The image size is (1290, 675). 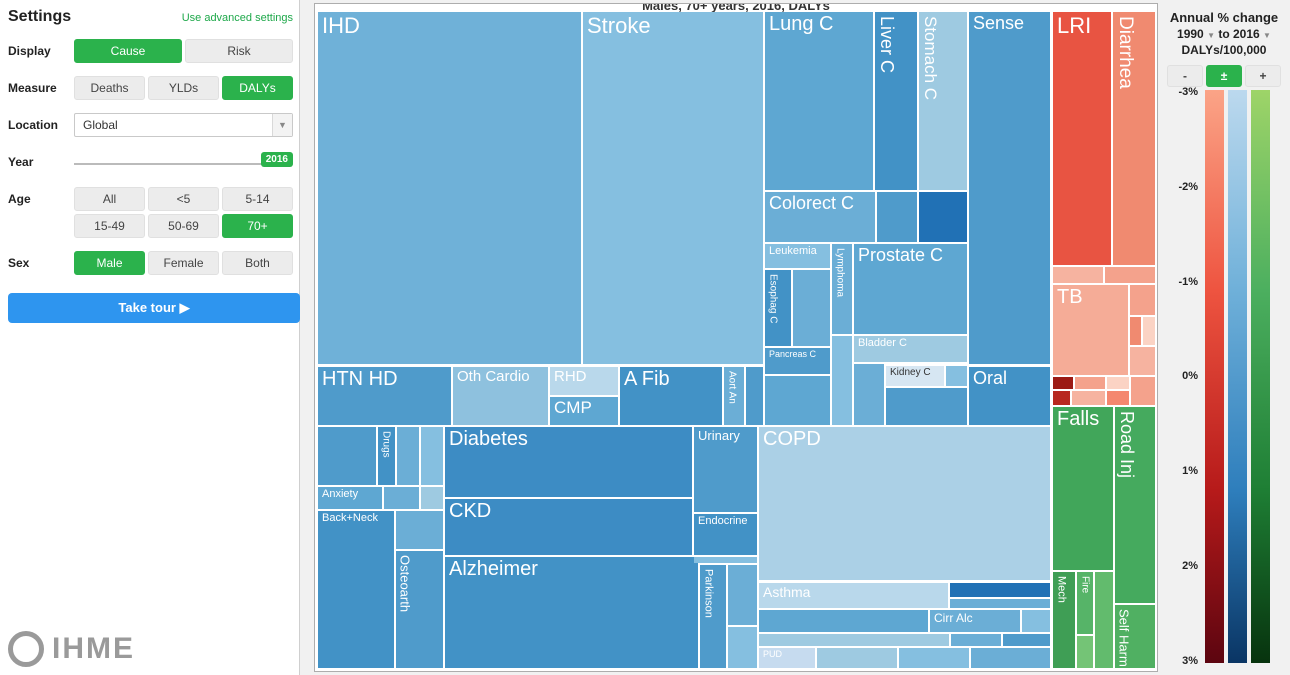 What do you see at coordinates (1190, 34) in the screenshot?
I see `legend-year-from: 1990` at bounding box center [1190, 34].